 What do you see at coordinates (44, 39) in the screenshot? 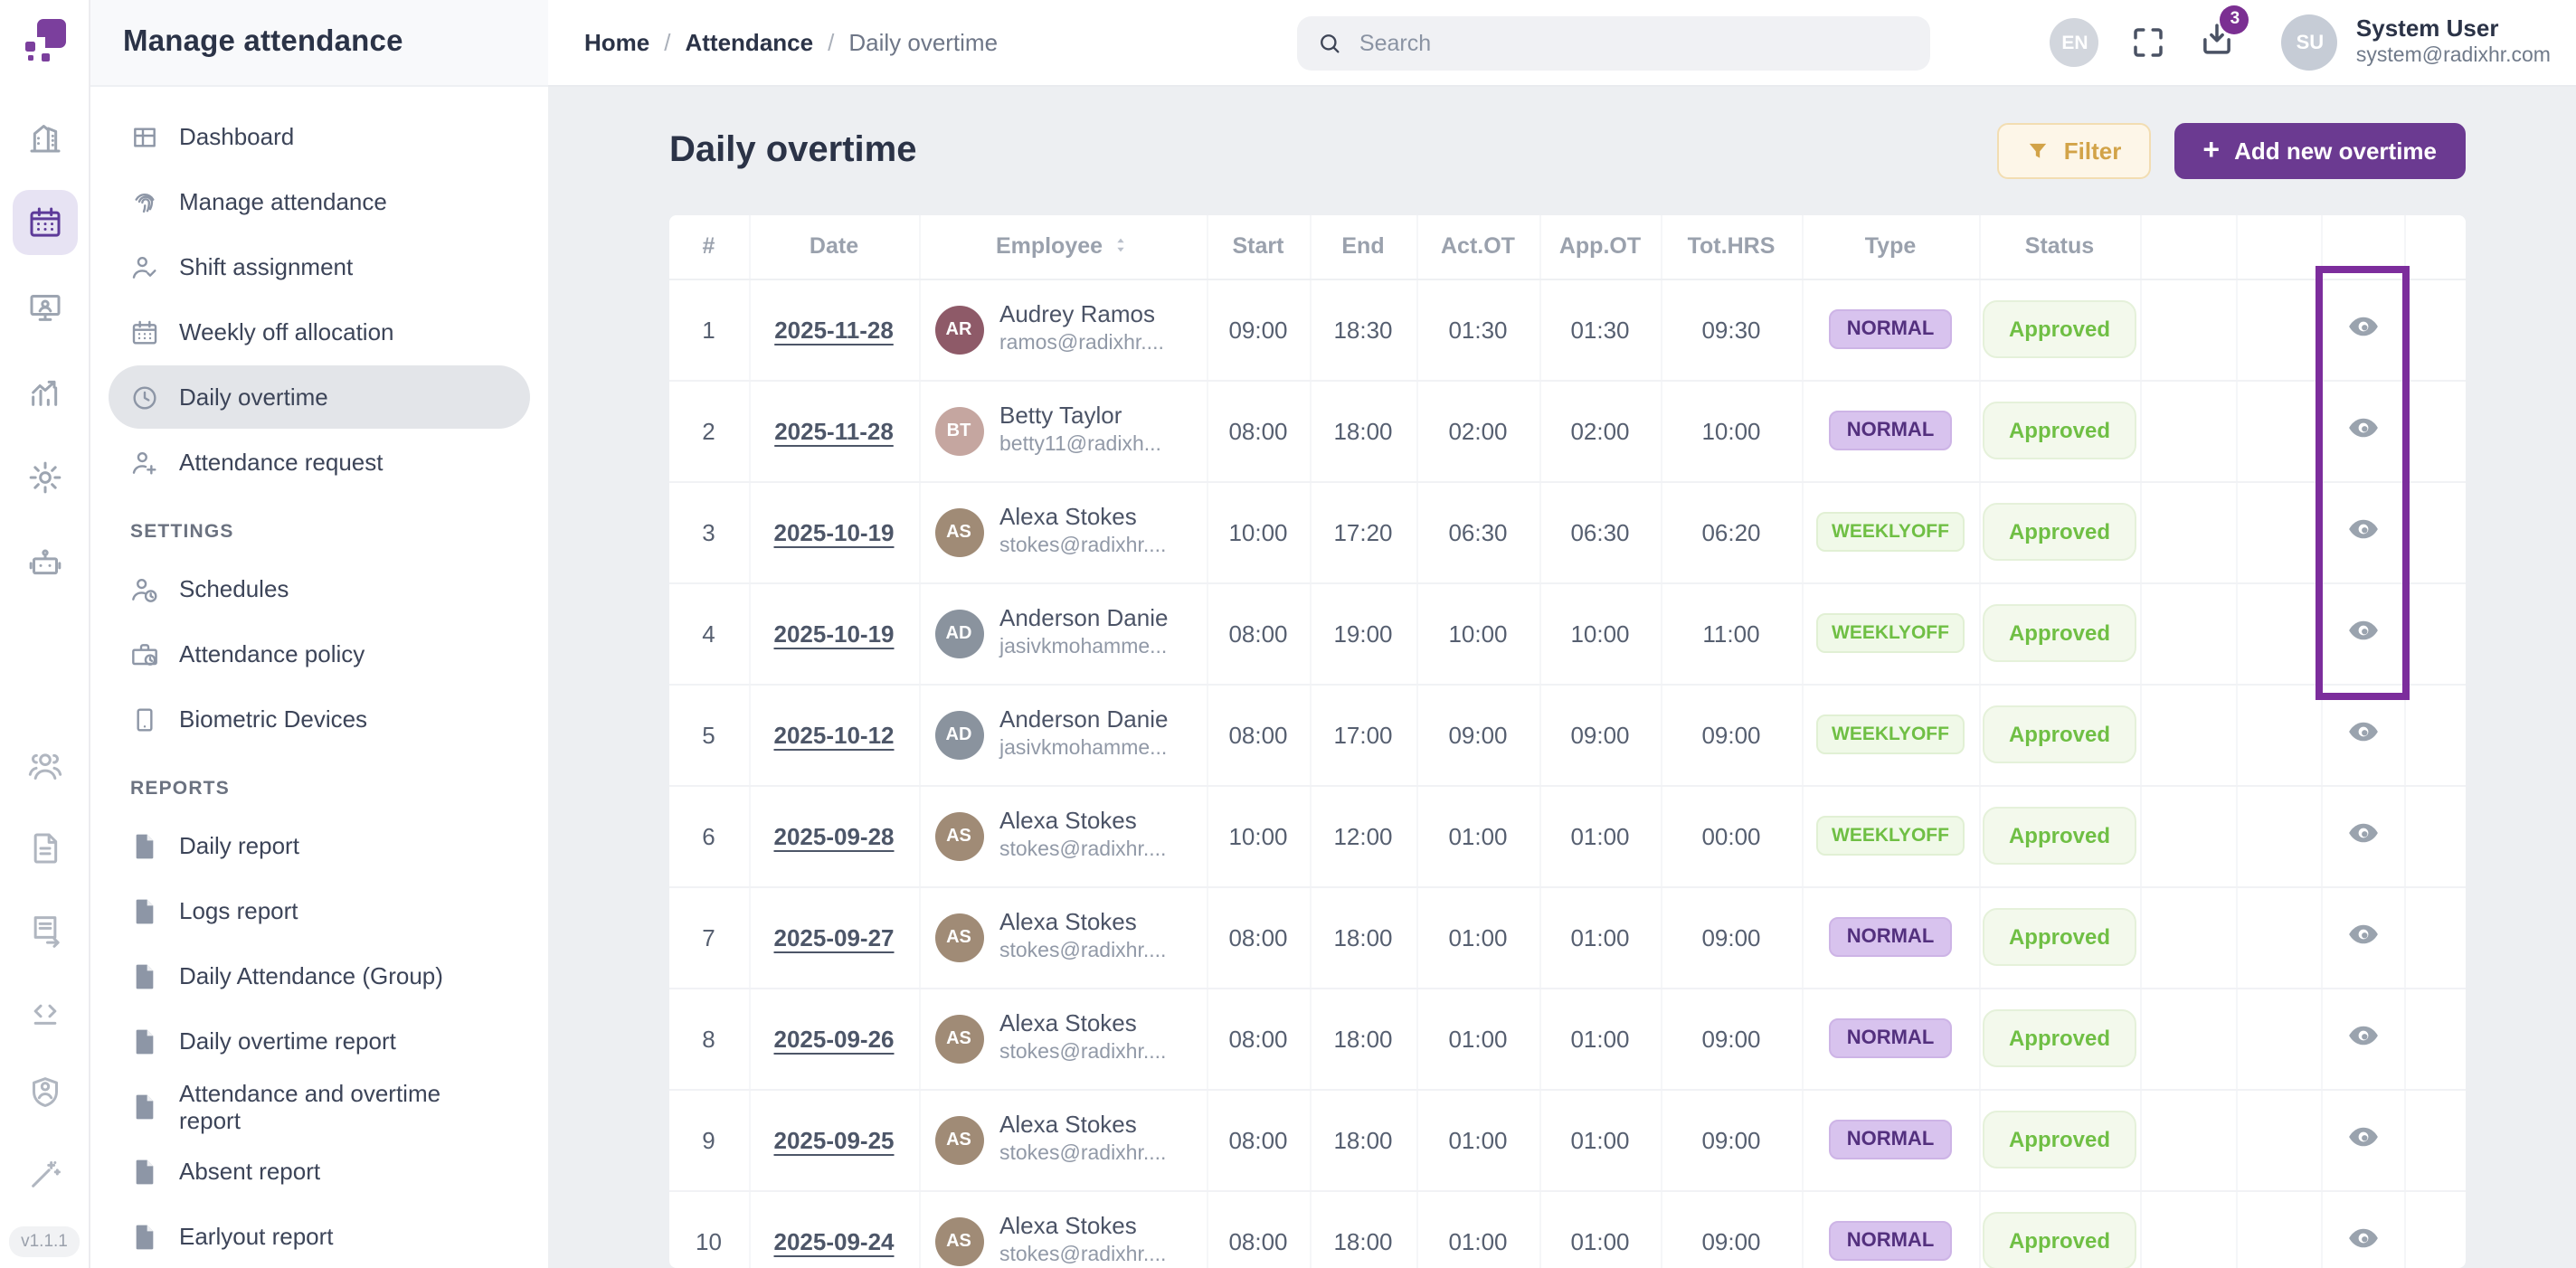
I see `brand-logo-icon` at bounding box center [44, 39].